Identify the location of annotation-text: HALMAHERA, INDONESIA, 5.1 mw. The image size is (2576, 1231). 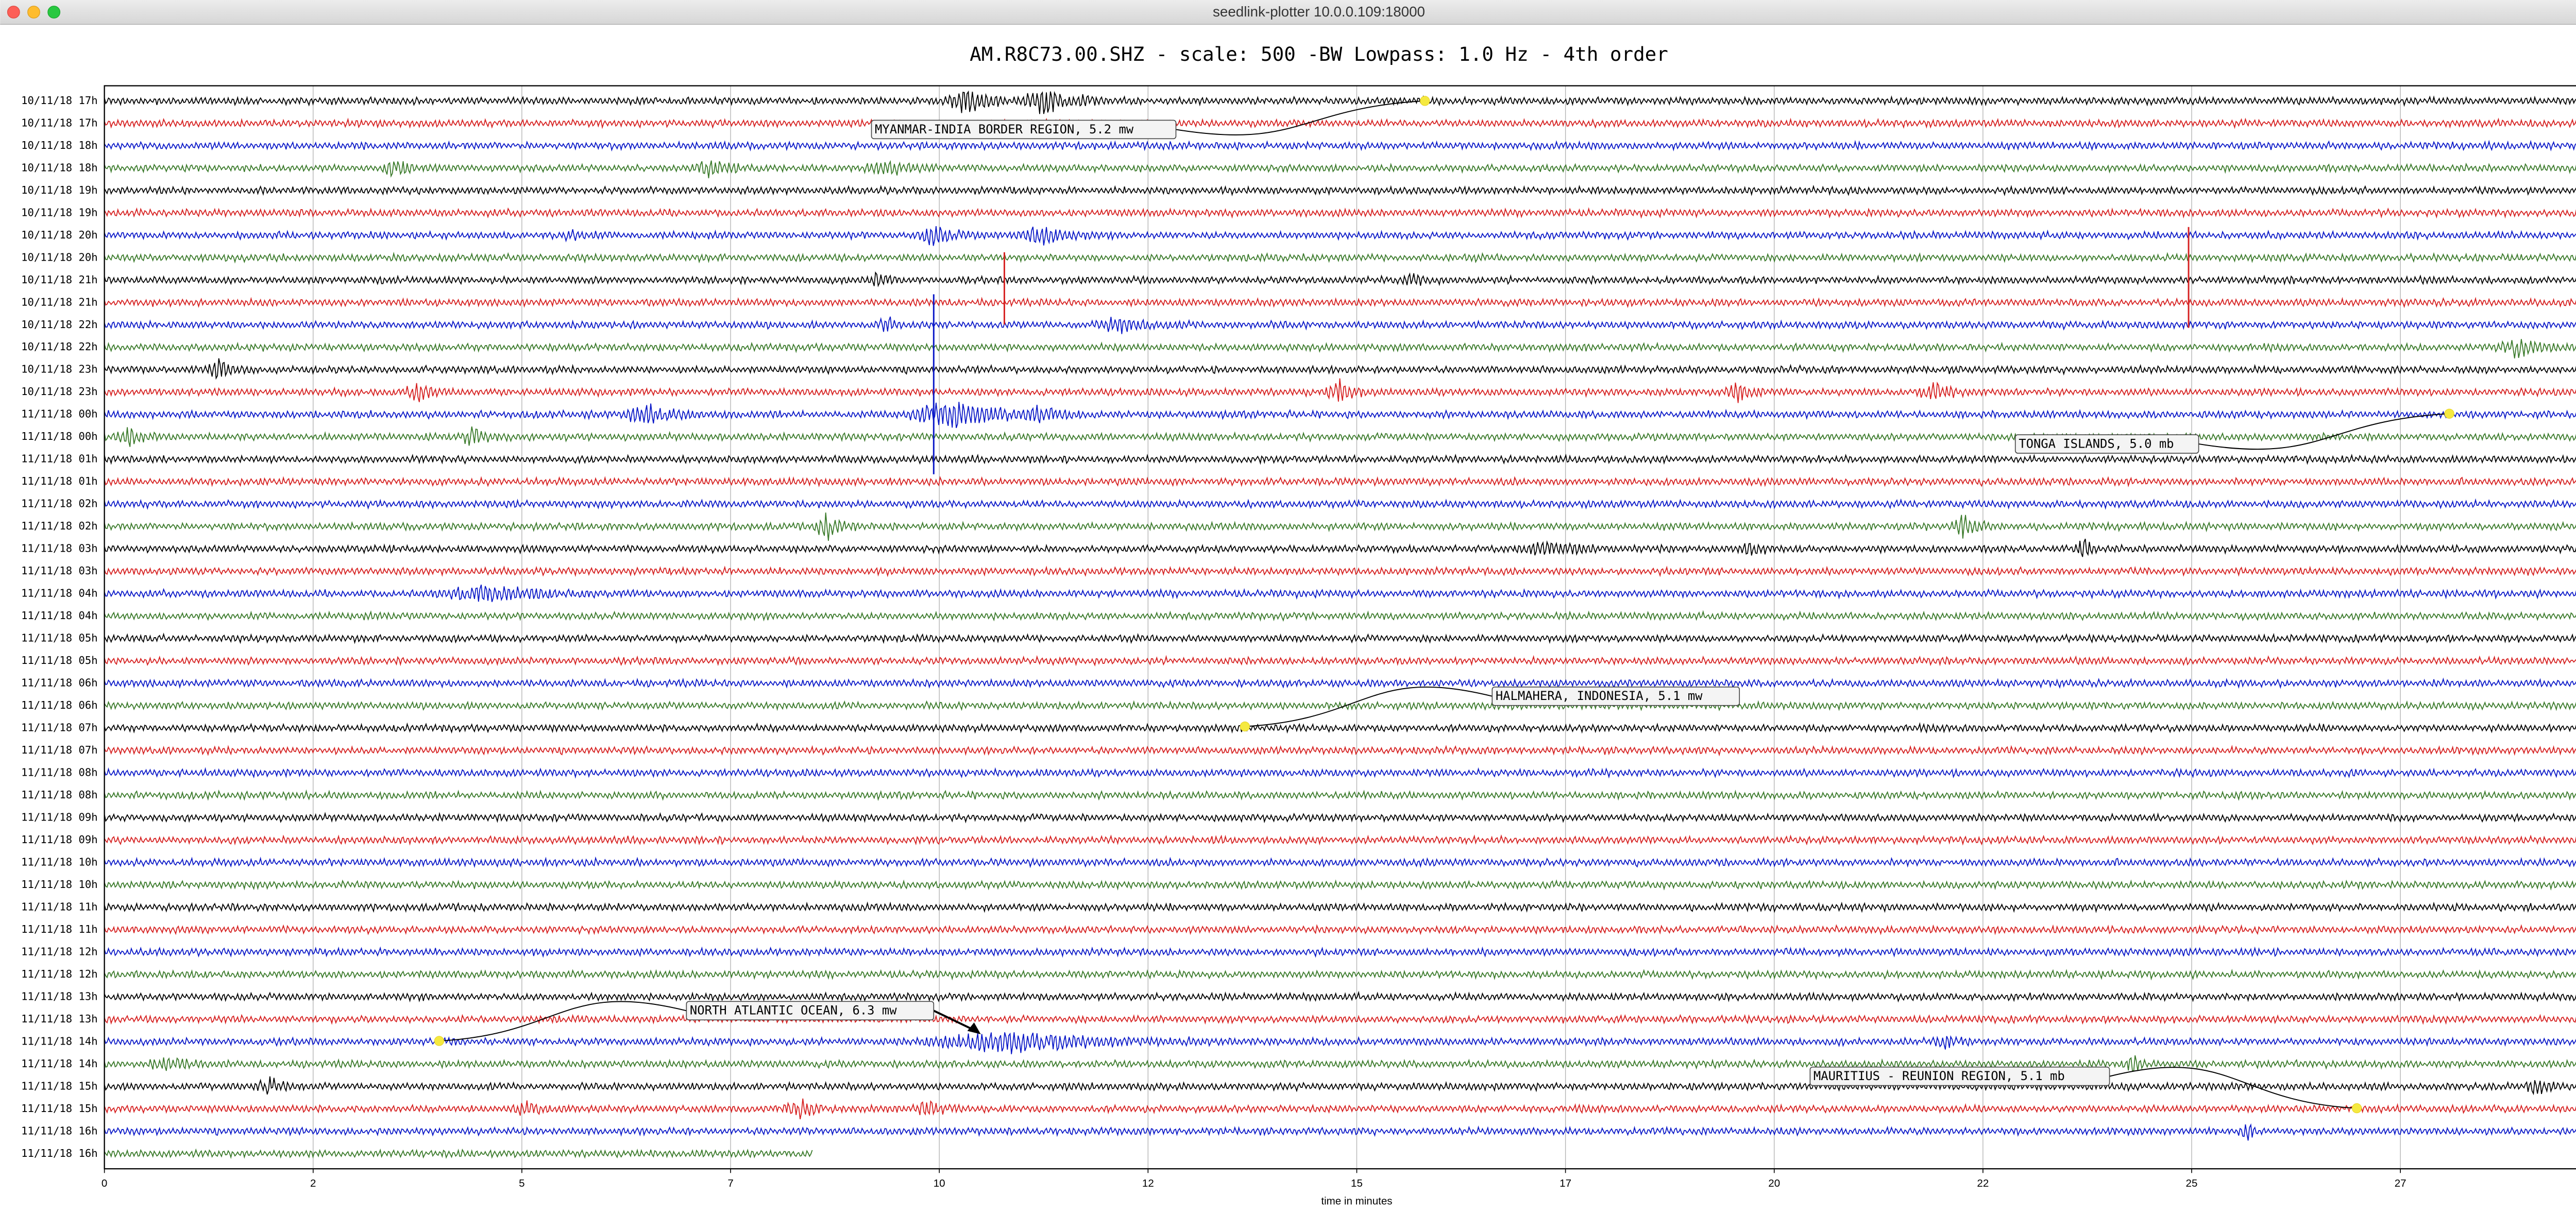
(1599, 696).